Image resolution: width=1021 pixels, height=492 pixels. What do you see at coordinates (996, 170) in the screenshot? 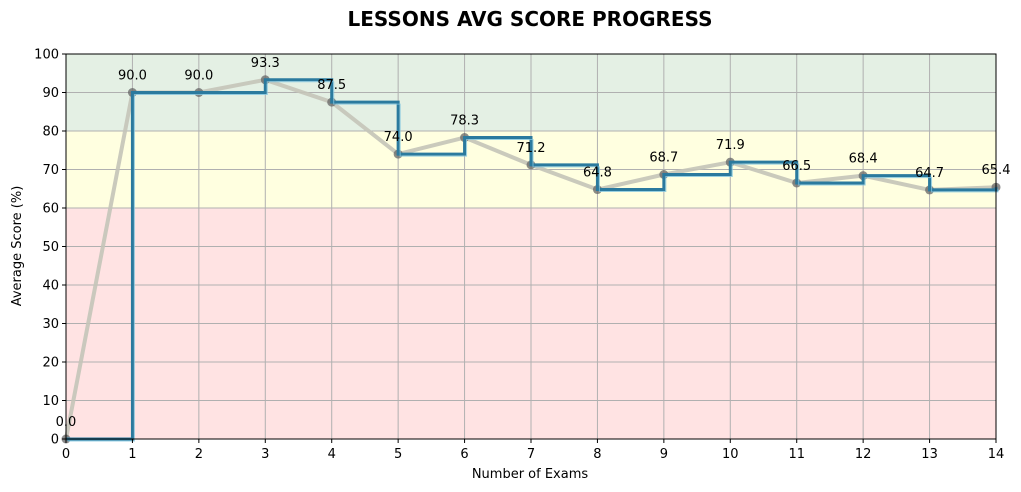
I see `data-label: 65.4` at bounding box center [996, 170].